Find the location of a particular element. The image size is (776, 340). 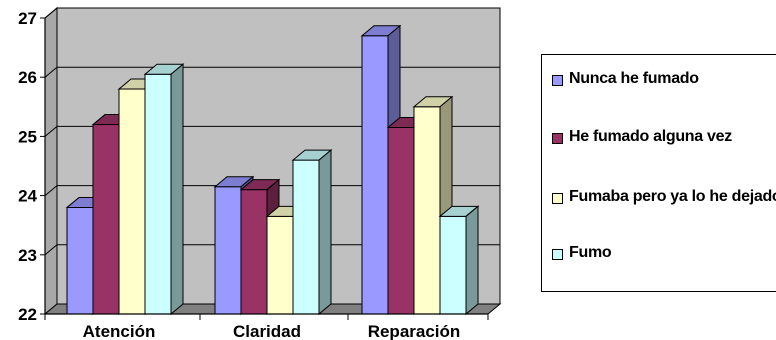

y-tick-label: 25 is located at coordinates (27, 136).